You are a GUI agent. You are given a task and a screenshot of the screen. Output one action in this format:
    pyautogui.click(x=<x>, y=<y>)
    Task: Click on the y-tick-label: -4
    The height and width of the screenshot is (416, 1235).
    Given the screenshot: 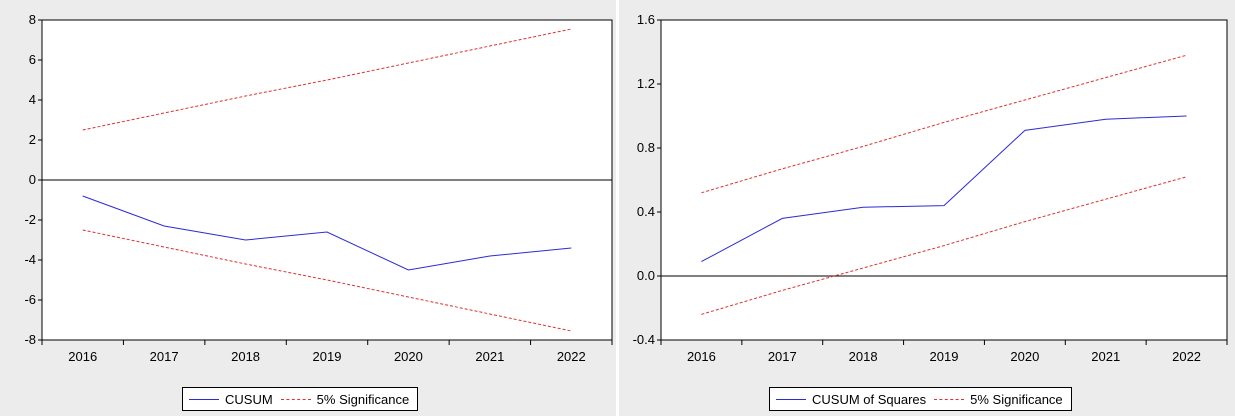 What is the action you would take?
    pyautogui.click(x=30, y=259)
    